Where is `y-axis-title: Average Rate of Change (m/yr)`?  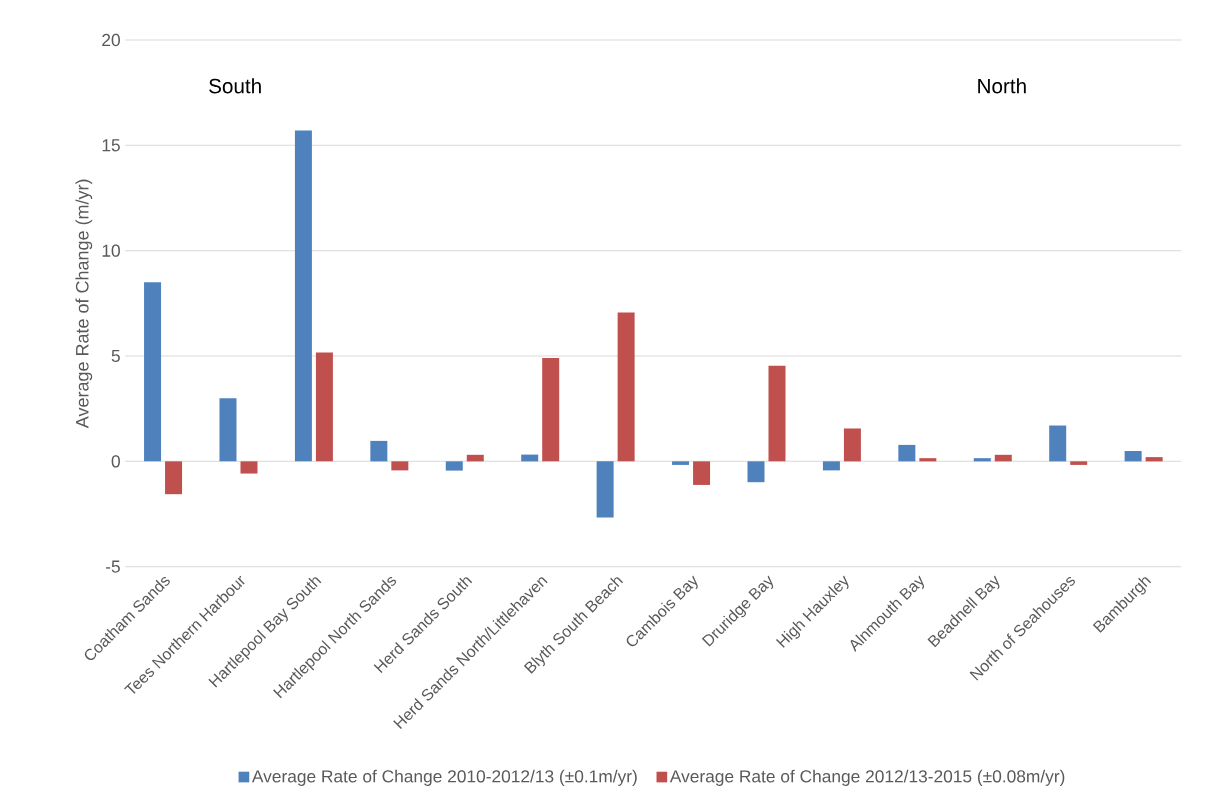
y-axis-title: Average Rate of Change (m/yr) is located at coordinates (84, 304).